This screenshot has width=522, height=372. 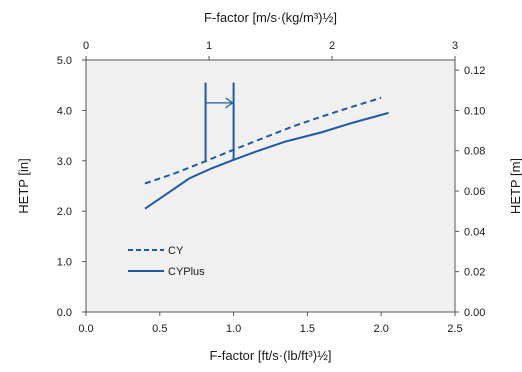 I want to click on x2-tick-label: 3, so click(x=455, y=46).